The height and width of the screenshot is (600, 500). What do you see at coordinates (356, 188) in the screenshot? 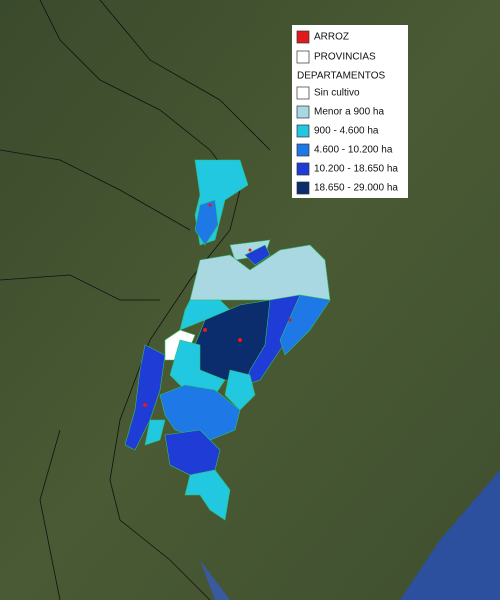
I see `legend-label: 18.650 - 29.000 ha` at bounding box center [356, 188].